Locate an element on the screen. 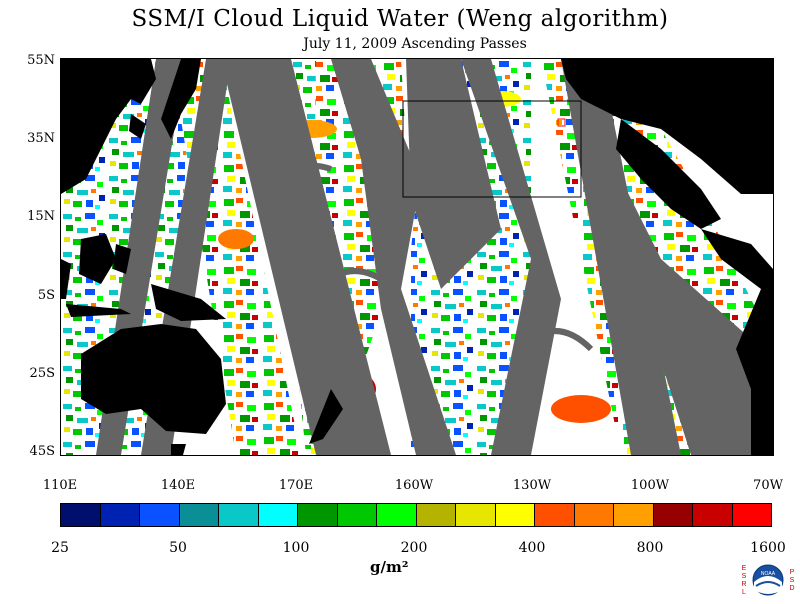 The image size is (800, 604). noaa-esrl-psd-logo: NOAA E S R L P S D is located at coordinates (768, 580).